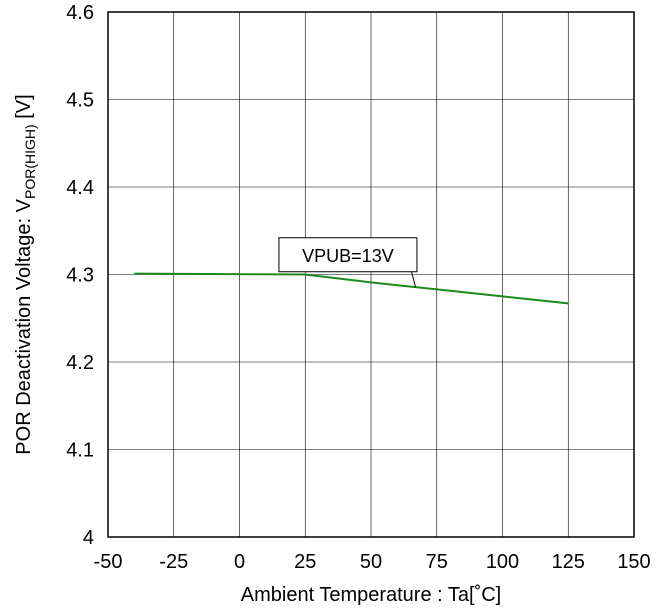 The image size is (671, 608). What do you see at coordinates (80, 101) in the screenshot?
I see `y-tick-label: 4.5` at bounding box center [80, 101].